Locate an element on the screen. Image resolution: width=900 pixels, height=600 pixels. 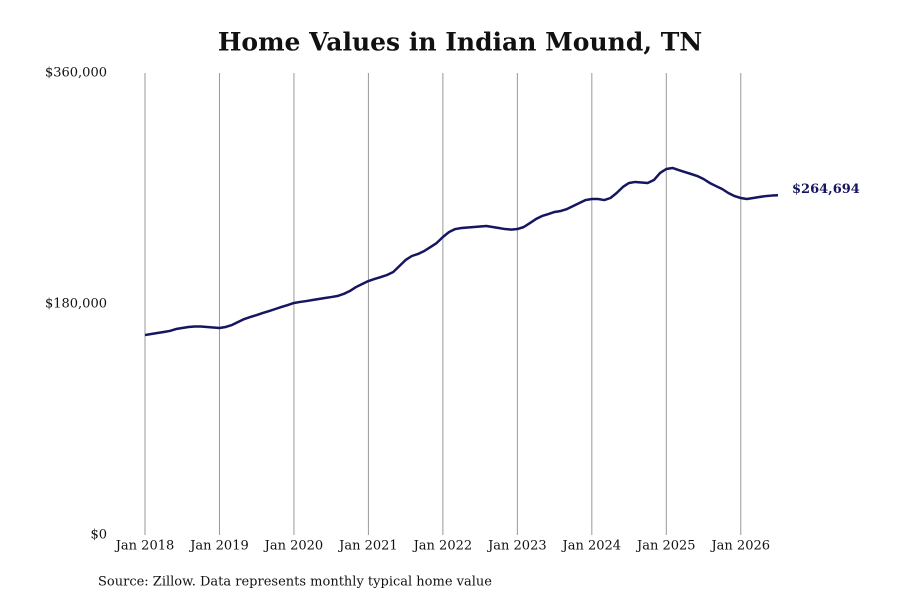
y-tick-label: $0 is located at coordinates (98, 535).